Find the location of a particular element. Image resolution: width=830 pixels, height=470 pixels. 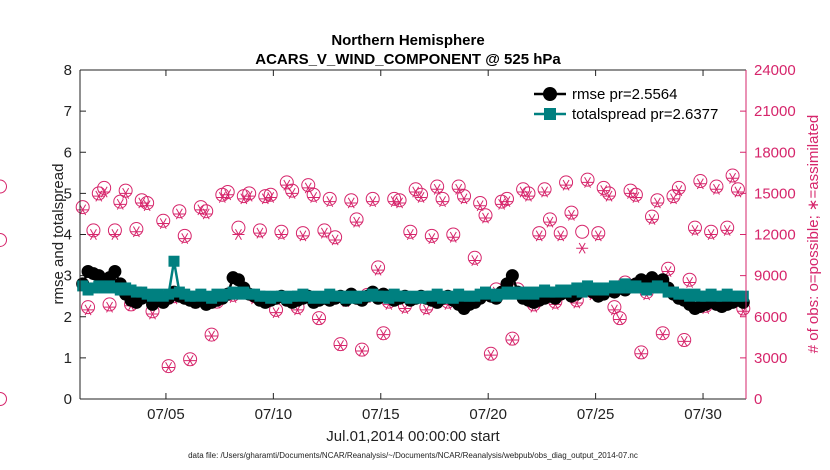

chart-subtitle: ACARS_V_WIND_COMPONENT @ 525 hPa is located at coordinates (408, 59).